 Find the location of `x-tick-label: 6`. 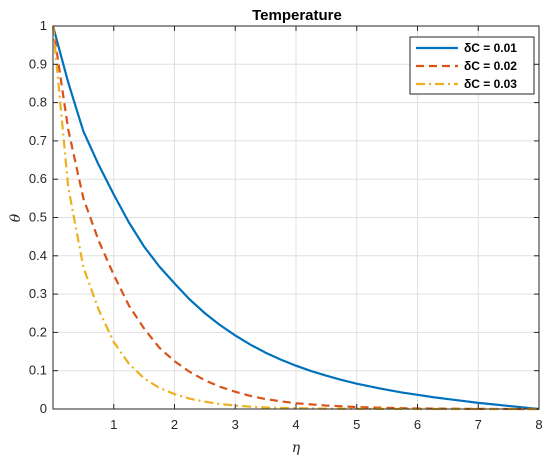

x-tick-label: 6 is located at coordinates (417, 424).